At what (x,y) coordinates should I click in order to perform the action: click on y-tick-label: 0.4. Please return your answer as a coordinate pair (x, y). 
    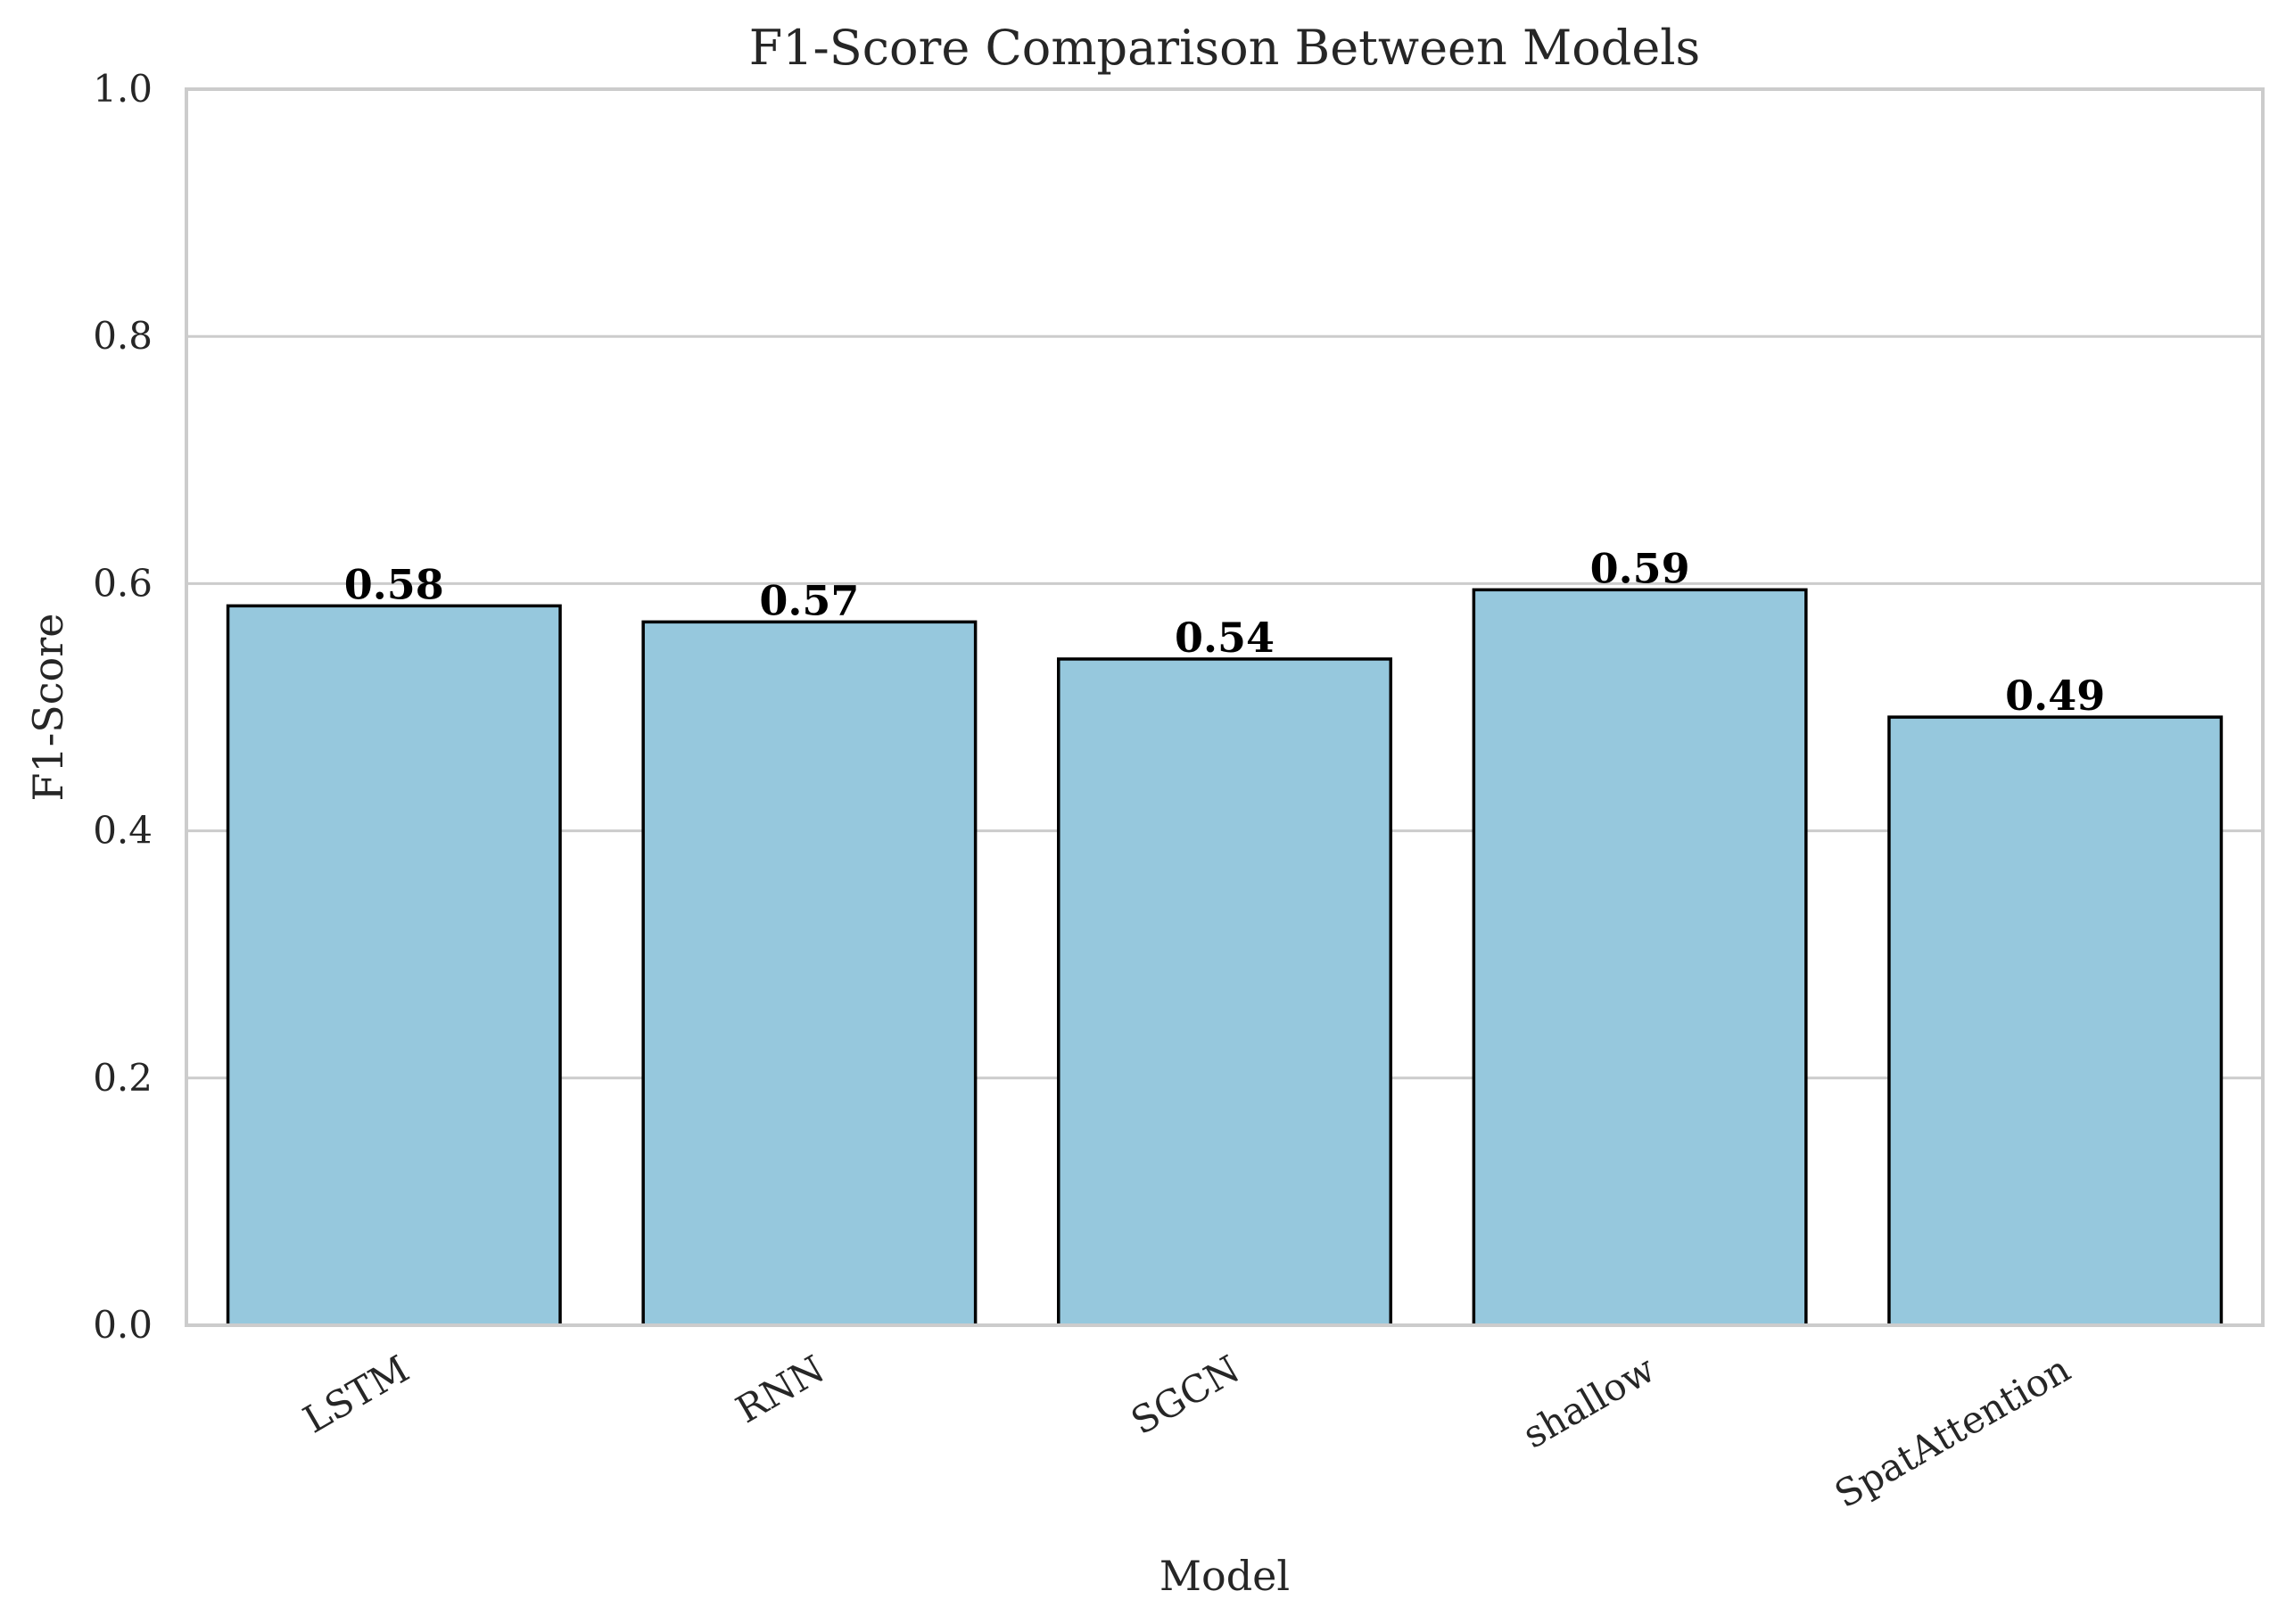
    Looking at the image, I should click on (123, 831).